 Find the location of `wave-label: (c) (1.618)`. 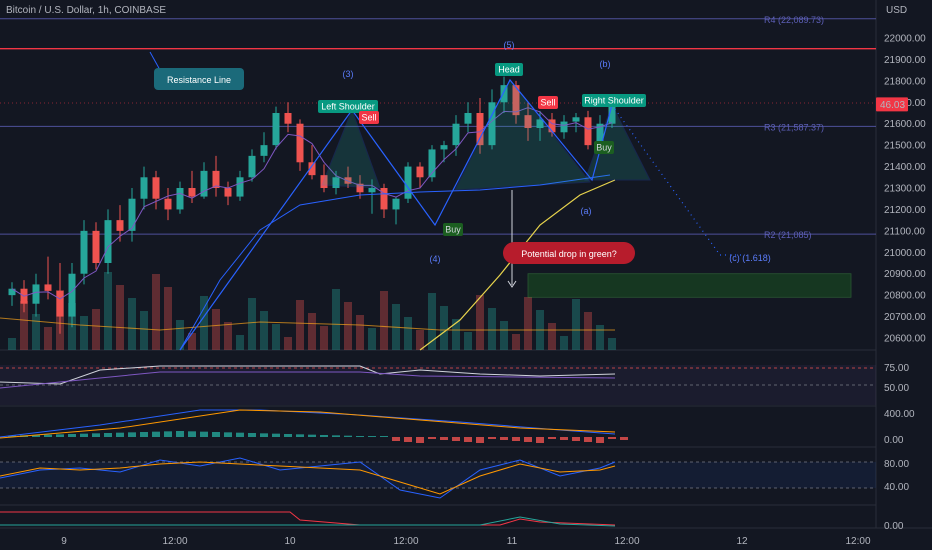

wave-label: (c) (1.618) is located at coordinates (750, 258).